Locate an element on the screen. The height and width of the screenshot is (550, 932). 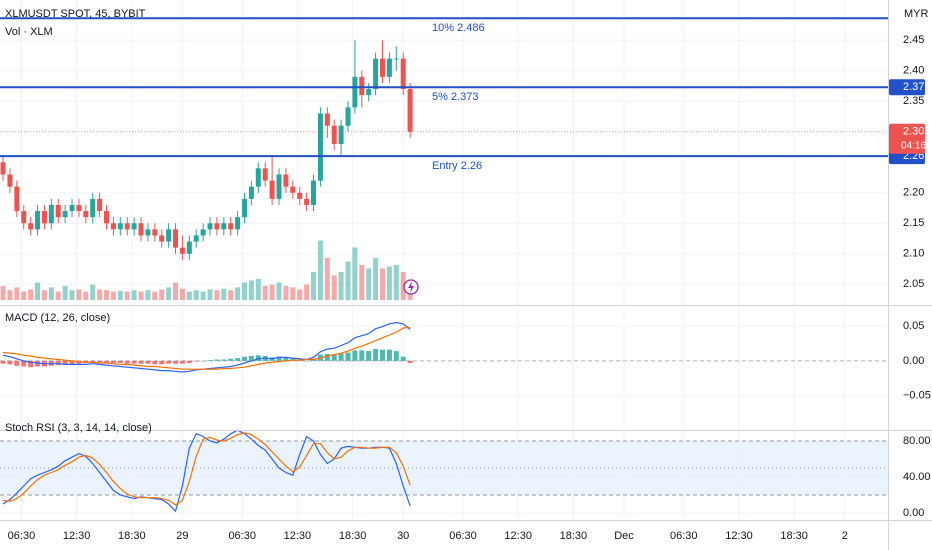
last-price-box is located at coordinates (907, 138).